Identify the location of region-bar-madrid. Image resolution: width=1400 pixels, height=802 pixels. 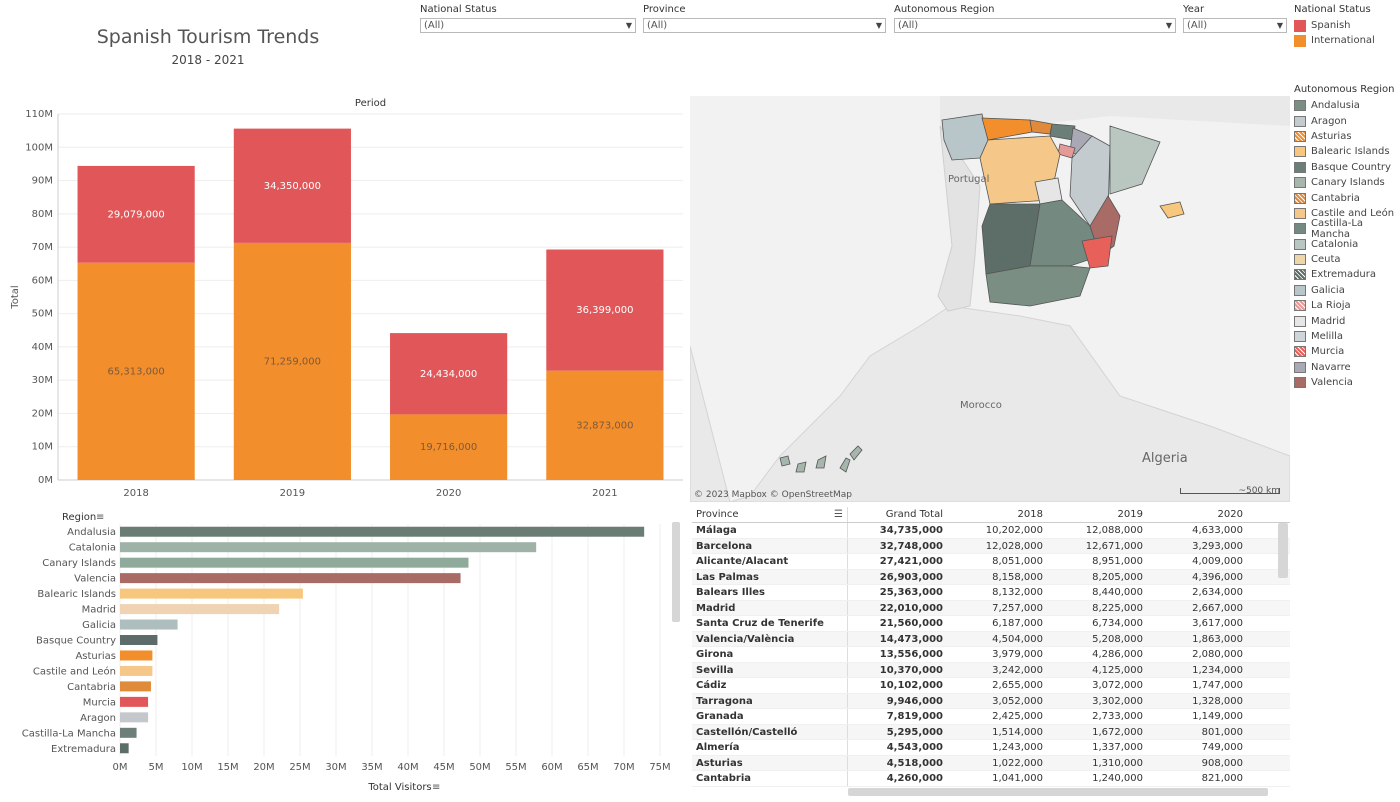
(200, 609).